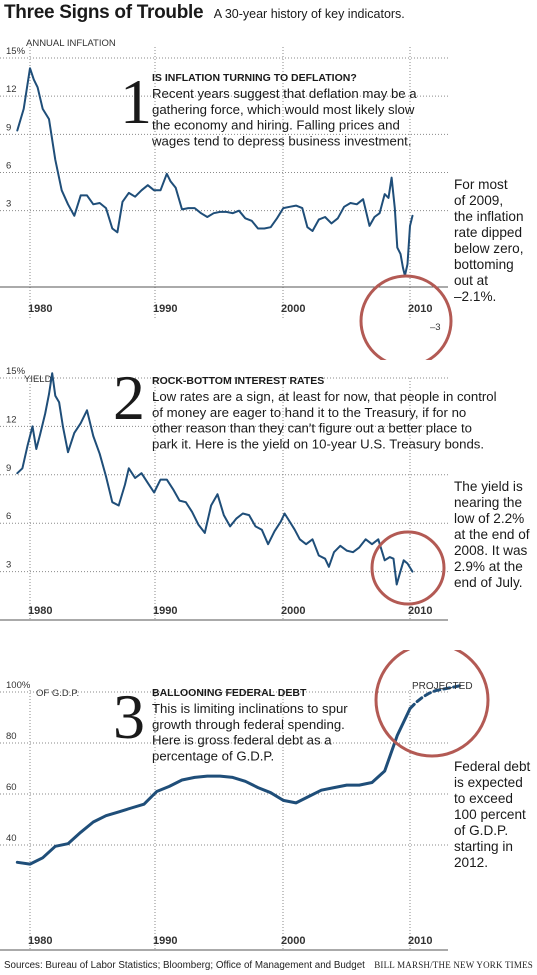 This screenshot has height=975, width=537. I want to click on note-line: to exceed, so click(483, 798).